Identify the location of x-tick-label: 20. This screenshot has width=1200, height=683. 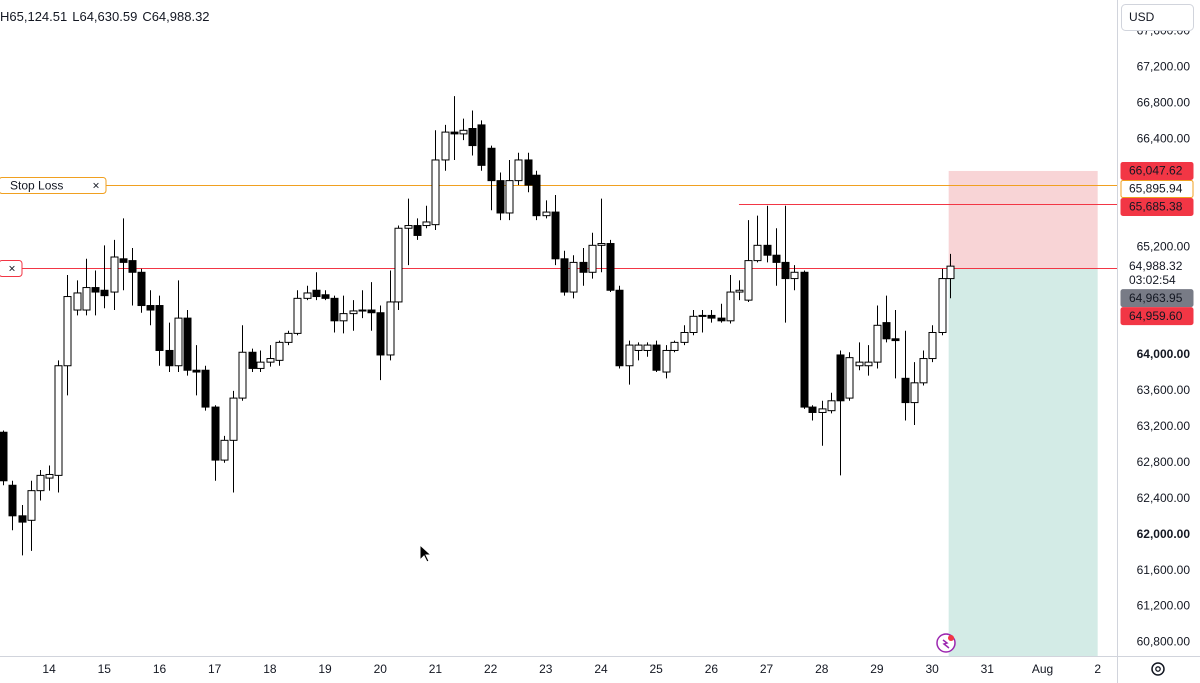
(381, 669).